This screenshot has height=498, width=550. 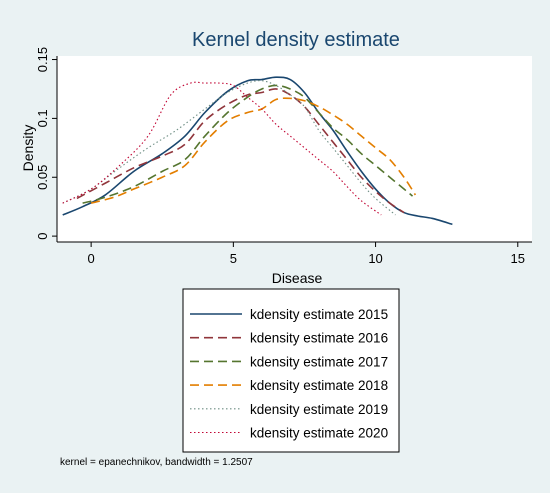 What do you see at coordinates (319, 409) in the screenshot?
I see `legend-label-5: kdensity estimate 2019` at bounding box center [319, 409].